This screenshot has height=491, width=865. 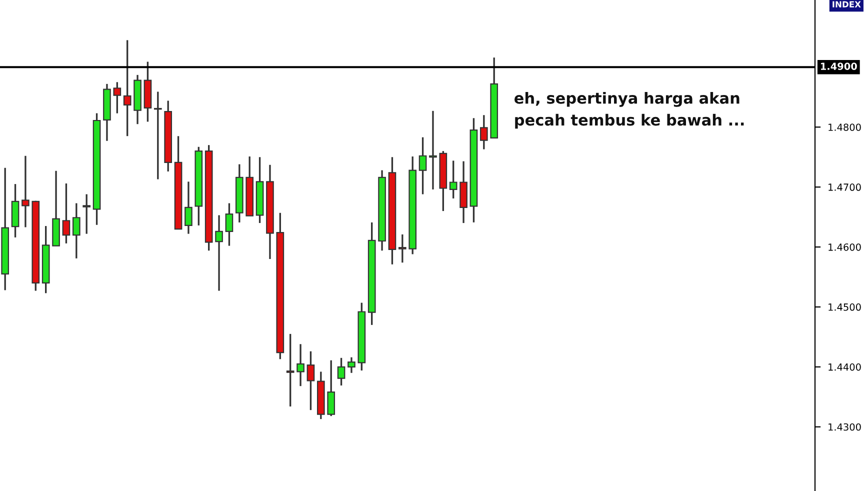 I want to click on y-tick-label: 1.4600, so click(x=844, y=247).